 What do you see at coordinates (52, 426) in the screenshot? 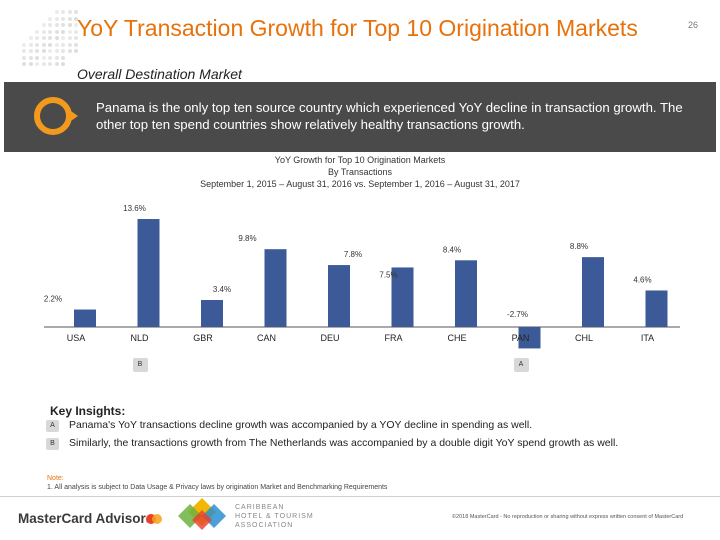
I see `insight-badge-a: A` at bounding box center [52, 426].